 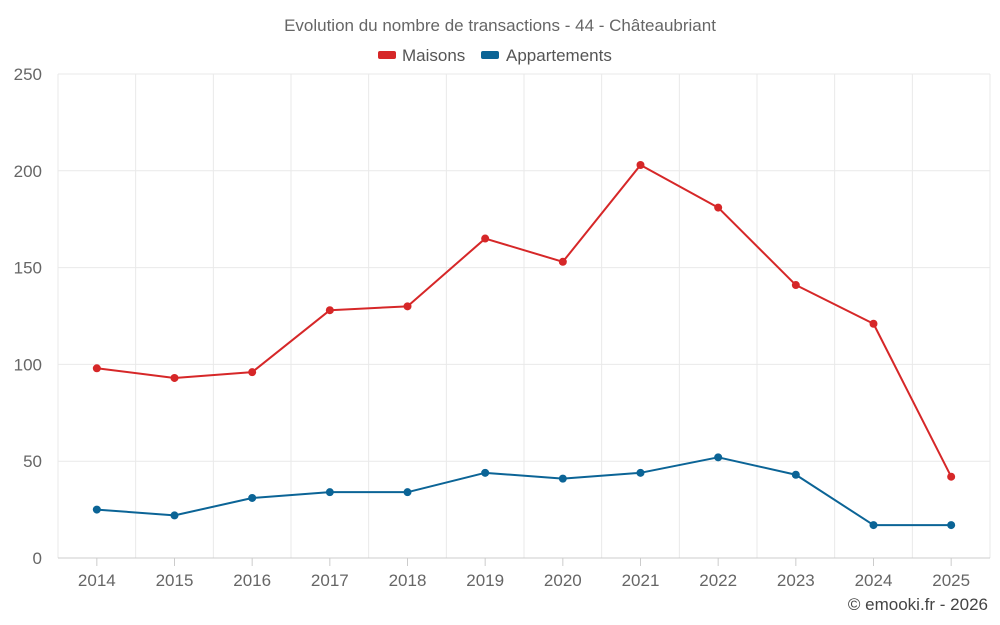 I want to click on data-point-maisons: Maisons 2022: 181, so click(x=718, y=207).